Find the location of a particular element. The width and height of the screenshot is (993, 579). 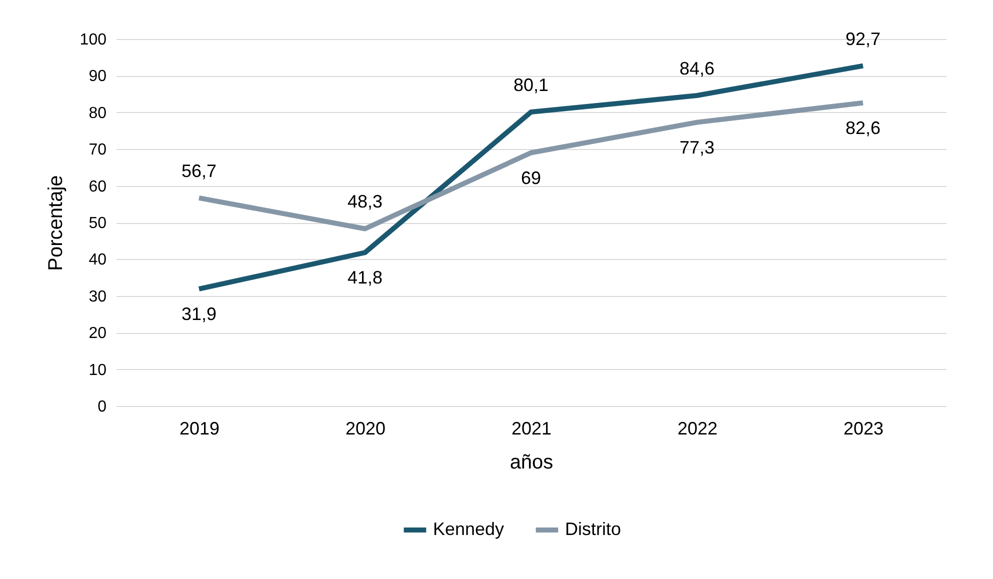

y-tick-label: 40 is located at coordinates (97, 260).